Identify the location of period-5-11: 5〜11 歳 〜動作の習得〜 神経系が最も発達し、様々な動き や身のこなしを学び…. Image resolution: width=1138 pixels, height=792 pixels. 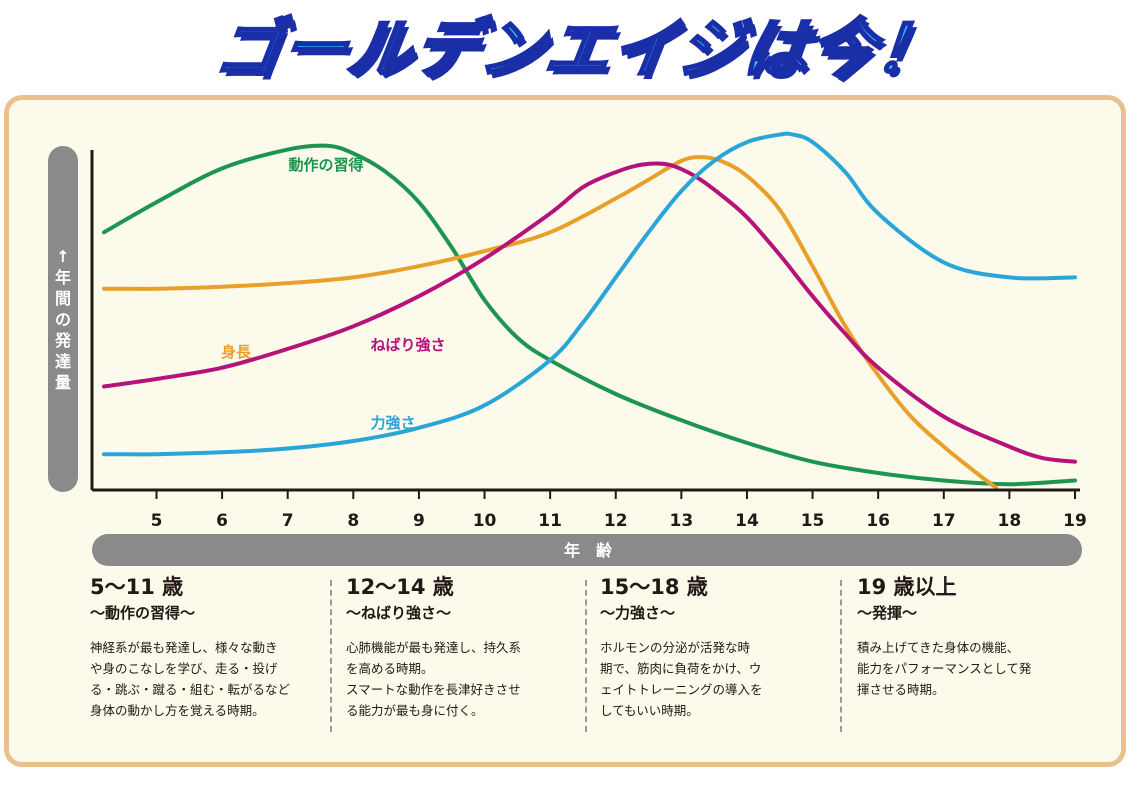
(210, 647).